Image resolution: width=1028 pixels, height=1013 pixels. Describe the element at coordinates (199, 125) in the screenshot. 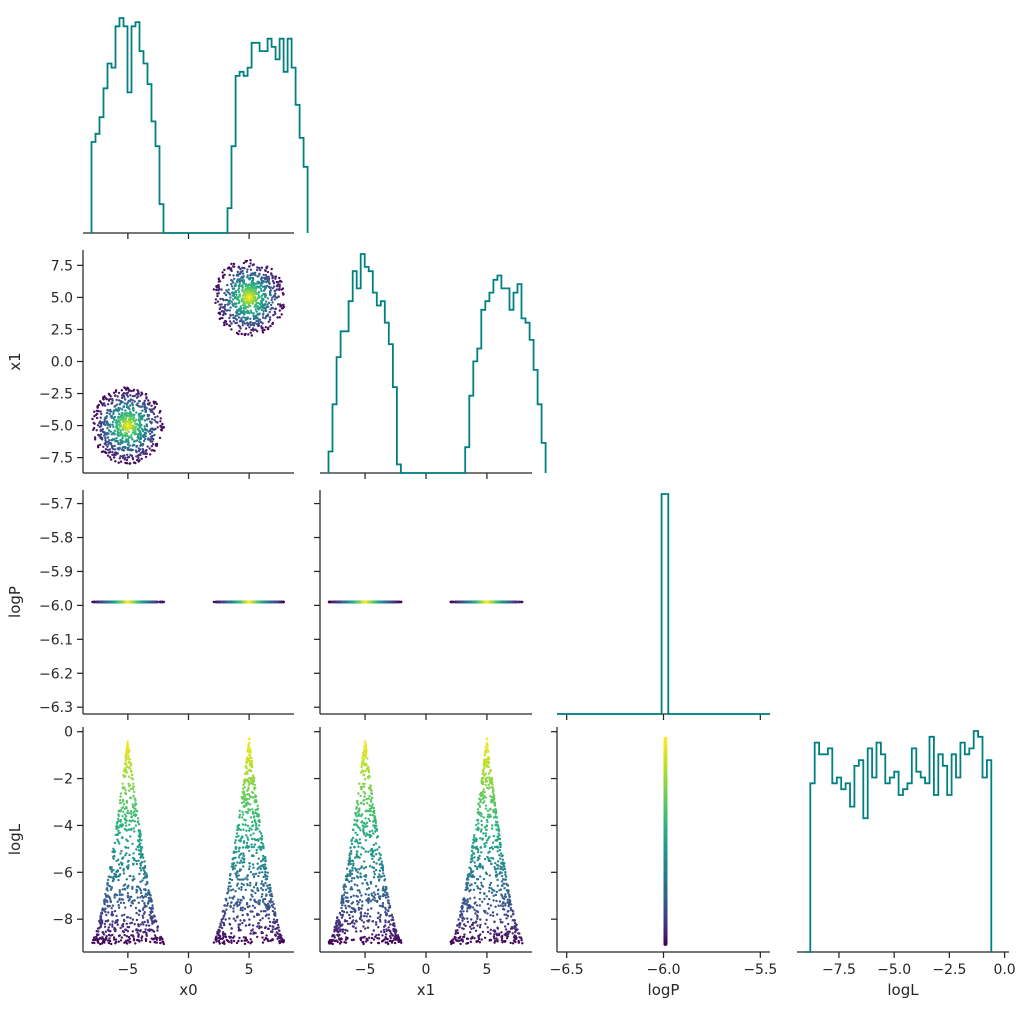

I see `histogram-x0` at that location.